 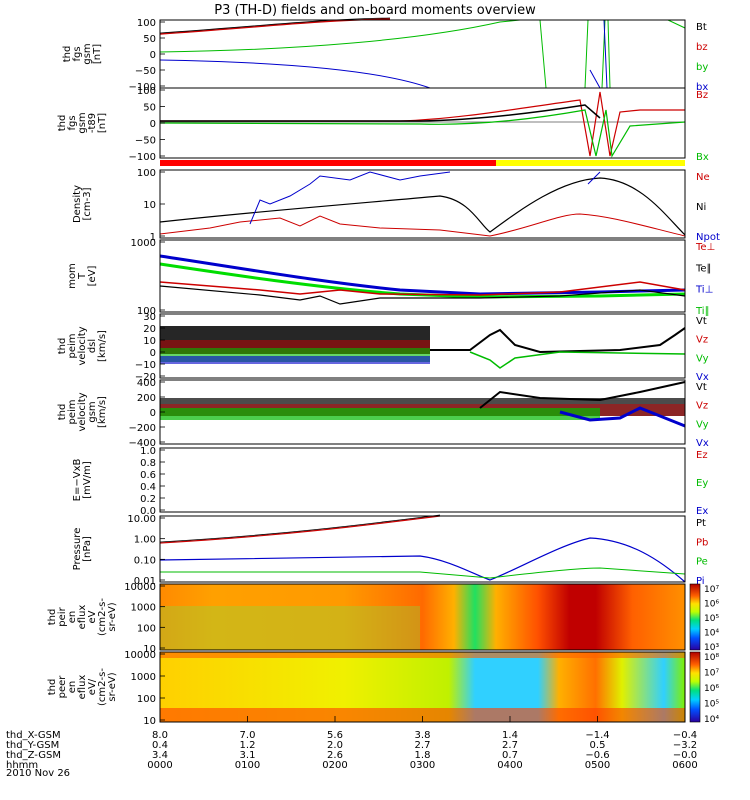 What do you see at coordinates (33, 755) in the screenshot?
I see `x-row-label: thd_Z-GSM` at bounding box center [33, 755].